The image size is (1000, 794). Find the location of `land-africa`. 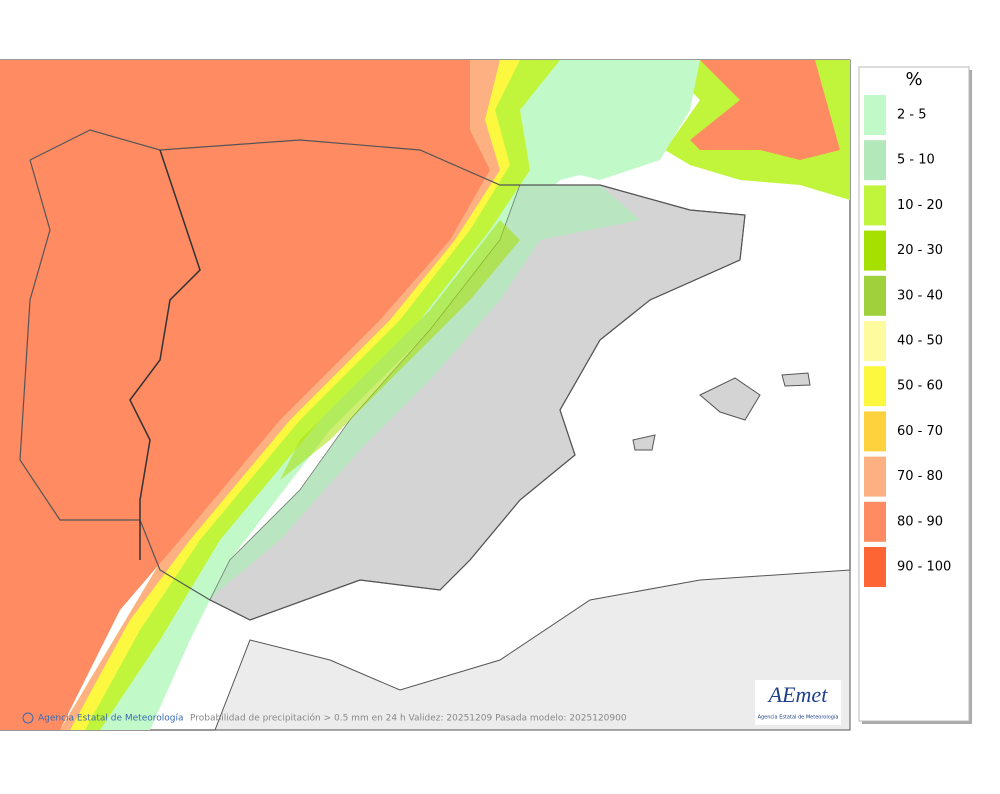

land-africa is located at coordinates (532, 650).